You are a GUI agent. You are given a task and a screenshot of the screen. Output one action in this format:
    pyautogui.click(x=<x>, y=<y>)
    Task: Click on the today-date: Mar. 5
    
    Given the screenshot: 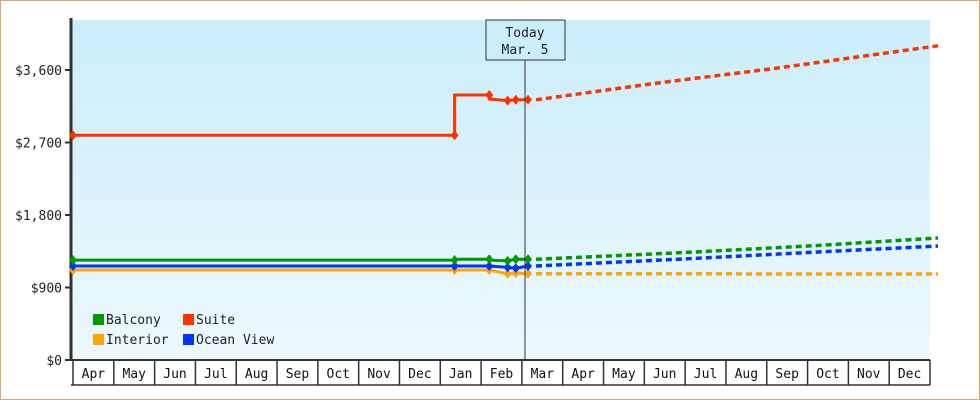 What is the action you would take?
    pyautogui.click(x=525, y=50)
    